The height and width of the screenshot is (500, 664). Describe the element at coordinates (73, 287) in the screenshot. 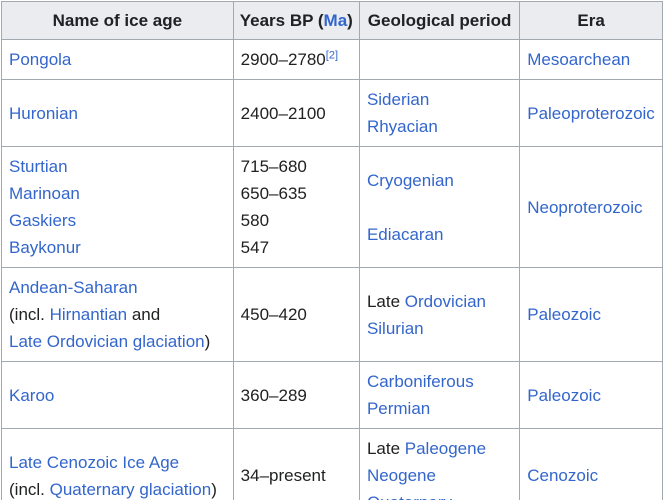

I see `ice-age-link-andean-saharan: Andean-Saharan` at that location.